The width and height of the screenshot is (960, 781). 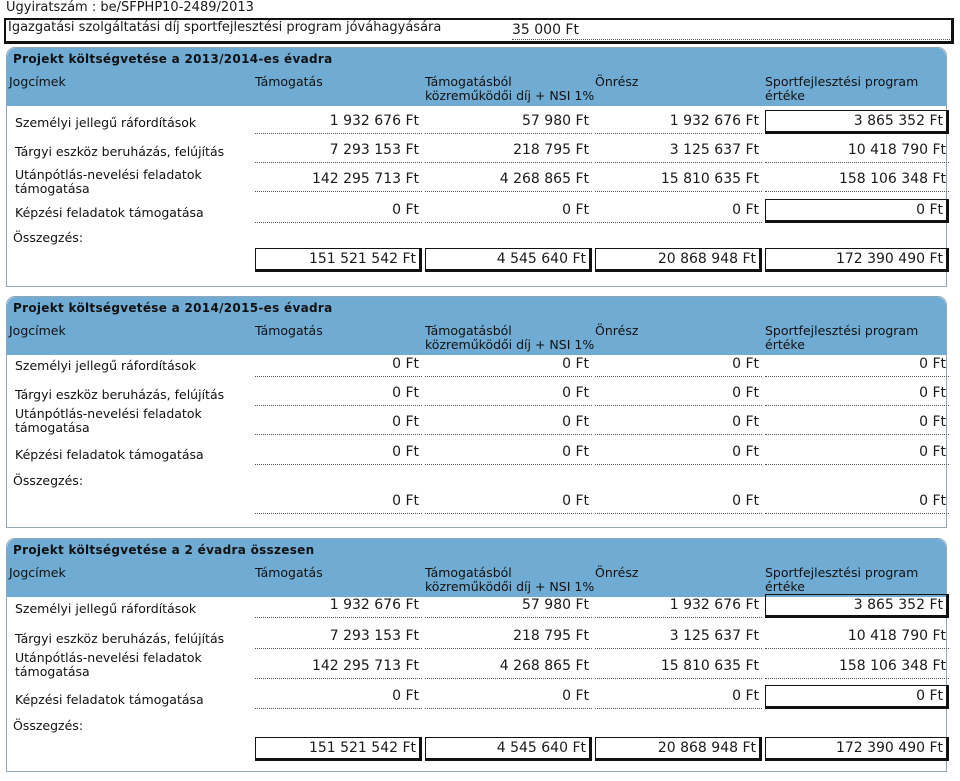 I want to click on row-szemelyi-value-2: 0 Ft, so click(x=508, y=365).